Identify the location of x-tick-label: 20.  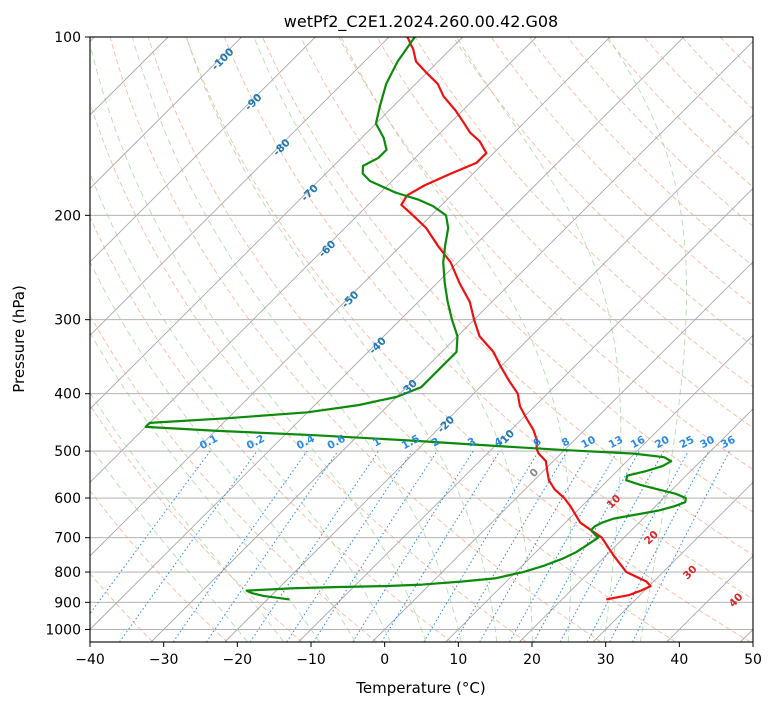
(532, 660).